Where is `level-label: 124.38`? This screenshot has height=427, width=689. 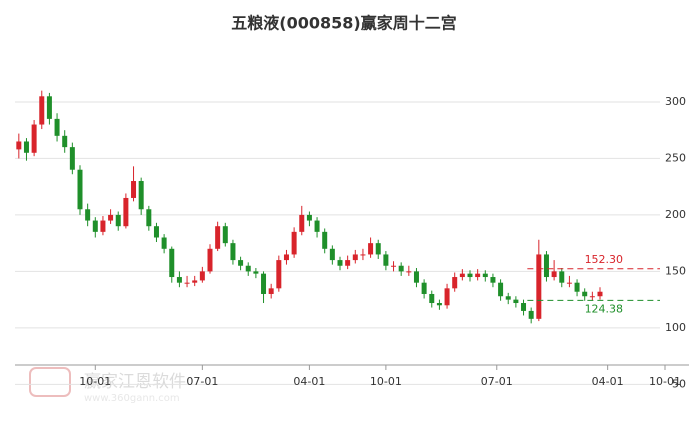
level-label: 124.38 is located at coordinates (604, 308).